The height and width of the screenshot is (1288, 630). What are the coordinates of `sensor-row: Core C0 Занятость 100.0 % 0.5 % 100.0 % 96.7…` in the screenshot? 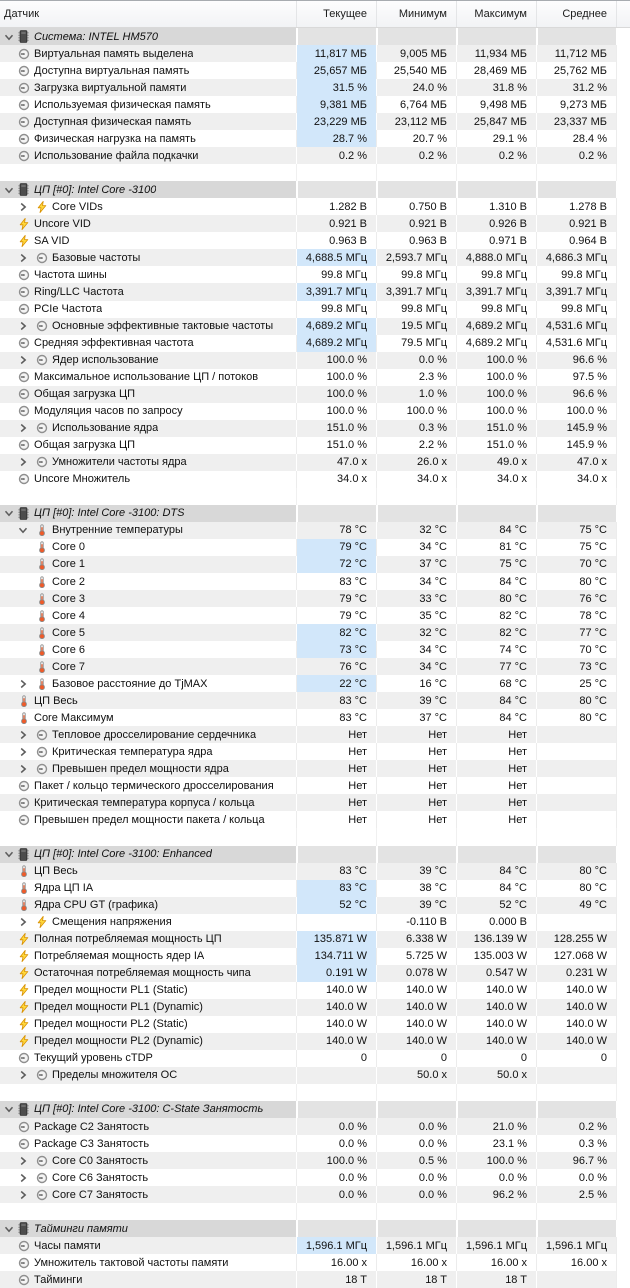 It's located at (315, 1161).